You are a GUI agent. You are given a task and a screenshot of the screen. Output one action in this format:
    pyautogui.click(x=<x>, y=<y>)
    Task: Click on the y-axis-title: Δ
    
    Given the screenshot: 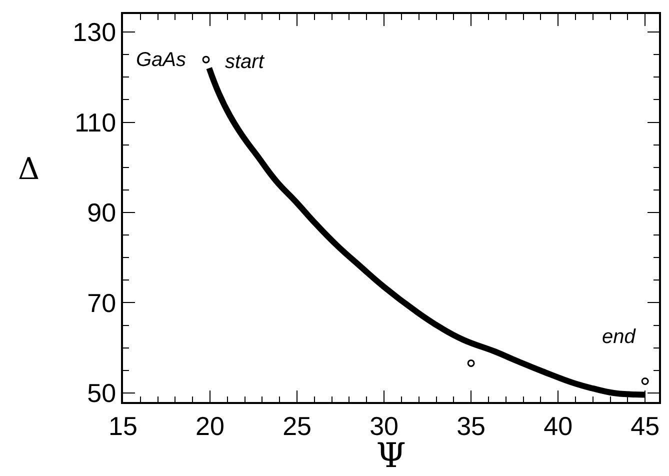 What is the action you would take?
    pyautogui.click(x=29, y=169)
    